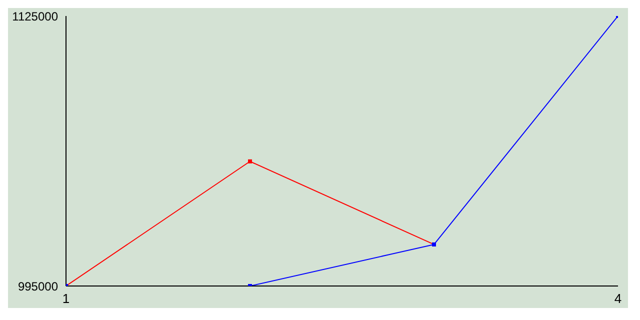 The height and width of the screenshot is (320, 640). What do you see at coordinates (66, 298) in the screenshot?
I see `x-tick-label: 1` at bounding box center [66, 298].